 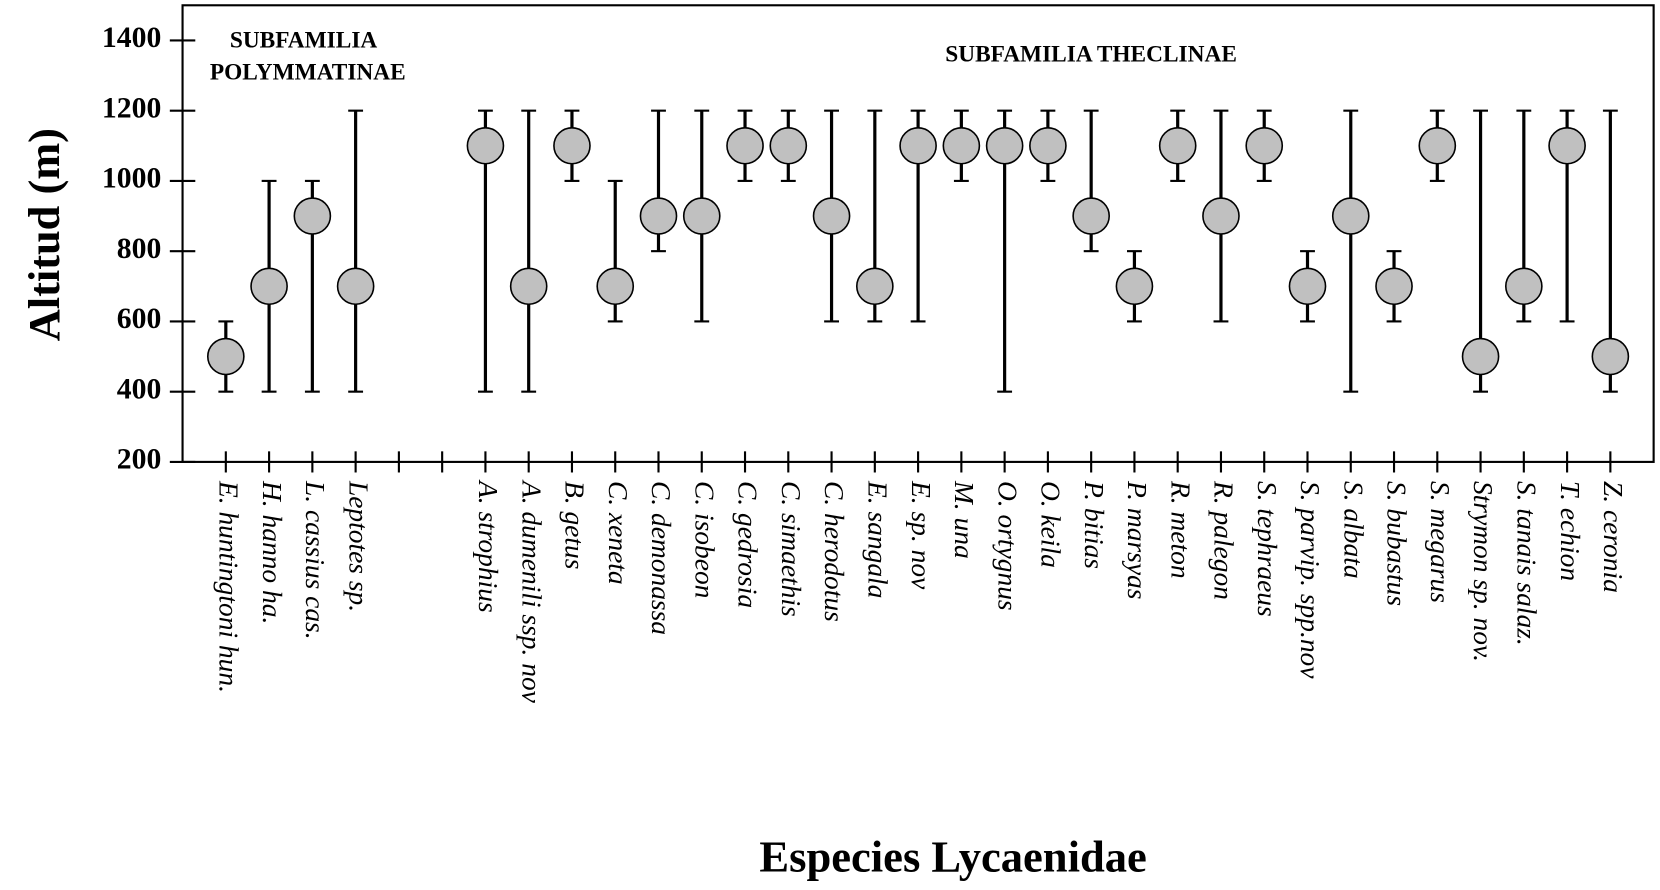 I want to click on y-tick-label: 1000, so click(x=131, y=179).